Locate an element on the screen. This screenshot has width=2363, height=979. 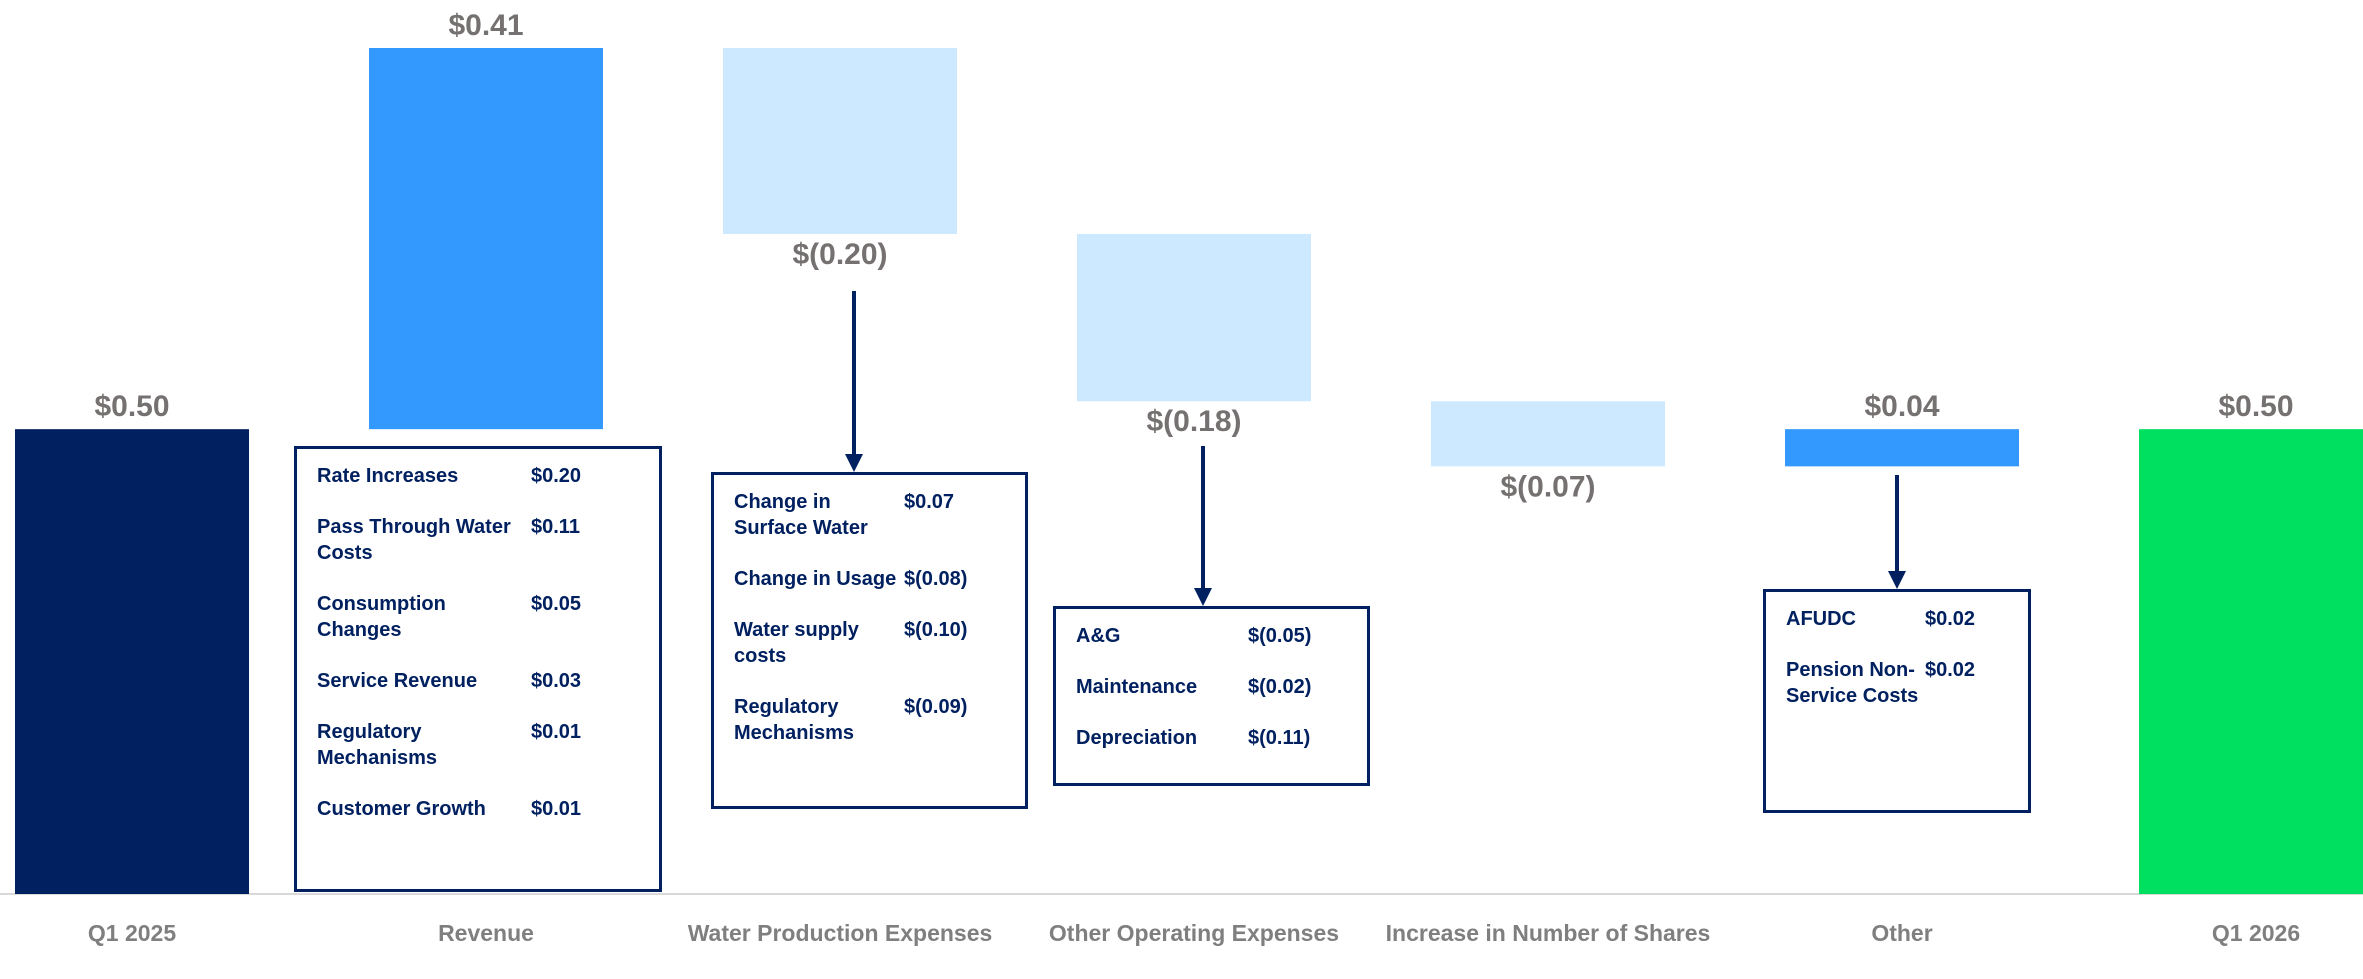
breakdown-label: Change in Surface Water is located at coordinates (801, 515).